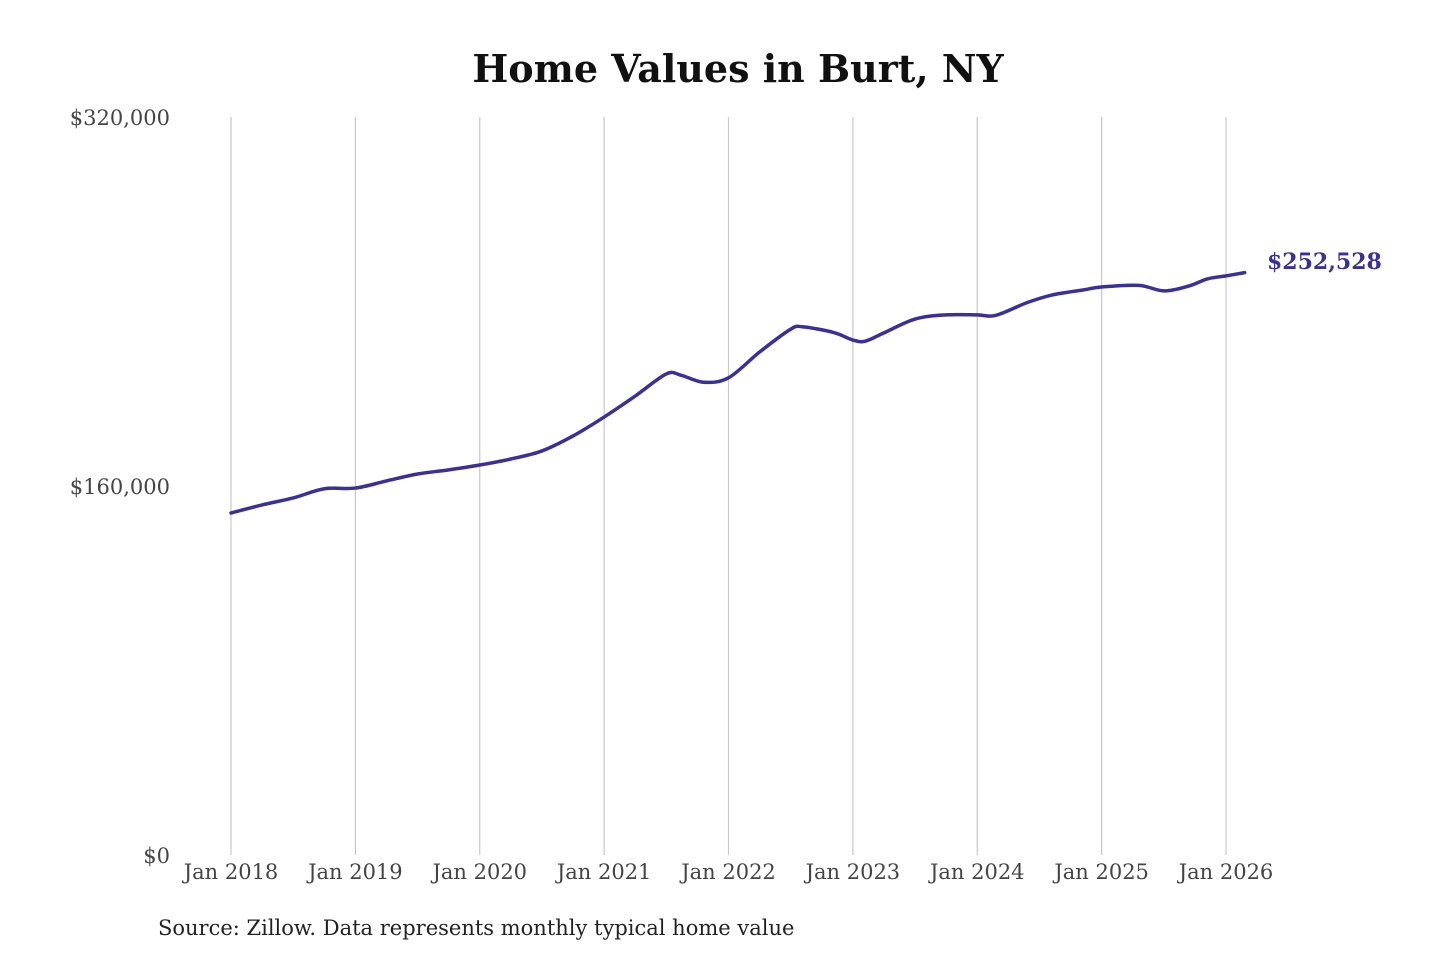  Describe the element at coordinates (354, 872) in the screenshot. I see `x-tick-label: Jan 2019` at that location.